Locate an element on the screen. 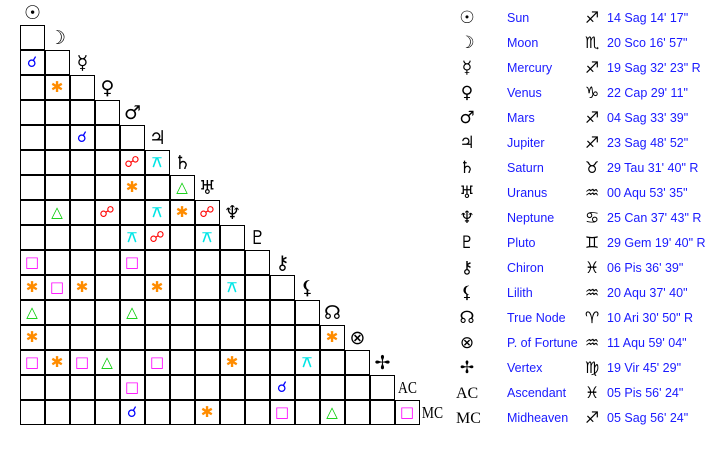  aspect-cell-chiron-moon is located at coordinates (57, 262).